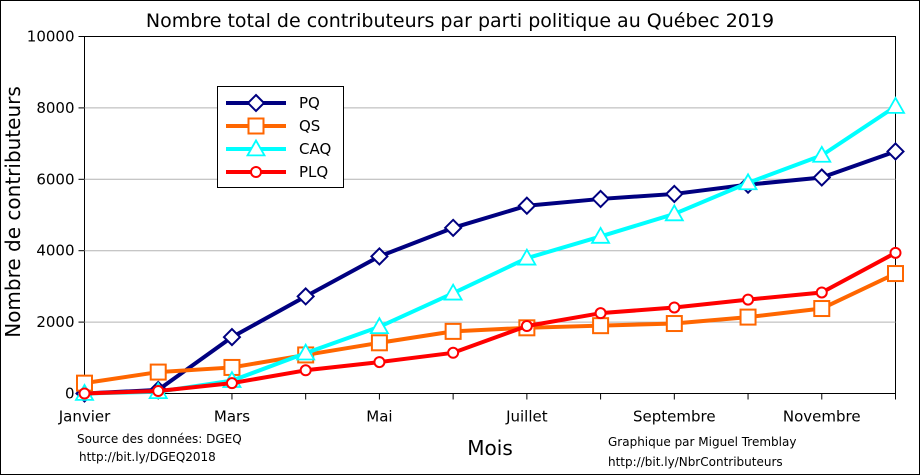 Image resolution: width=920 pixels, height=475 pixels. Describe the element at coordinates (277, 172) in the screenshot. I see `legend-item-plq: PLQ` at that location.